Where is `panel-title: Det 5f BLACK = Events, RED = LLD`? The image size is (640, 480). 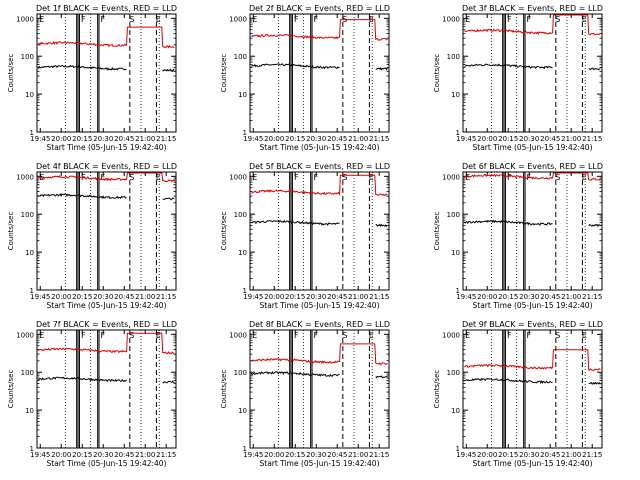 panel-title: Det 5f BLACK = Events, RED = LLD is located at coordinates (319, 166).